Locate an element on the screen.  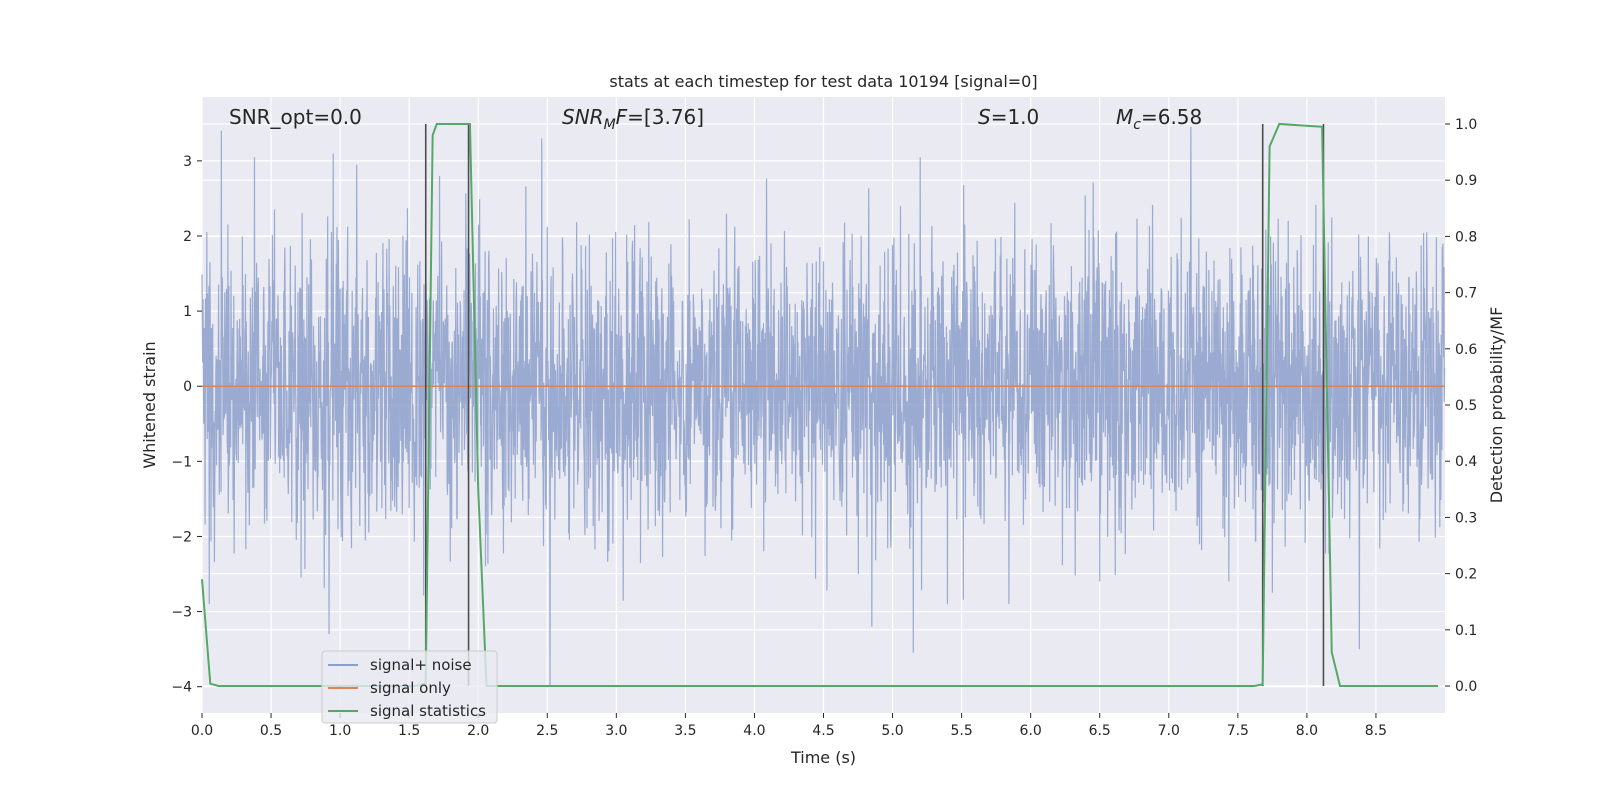
snr-mf-subscript: M is located at coordinates (610, 125).